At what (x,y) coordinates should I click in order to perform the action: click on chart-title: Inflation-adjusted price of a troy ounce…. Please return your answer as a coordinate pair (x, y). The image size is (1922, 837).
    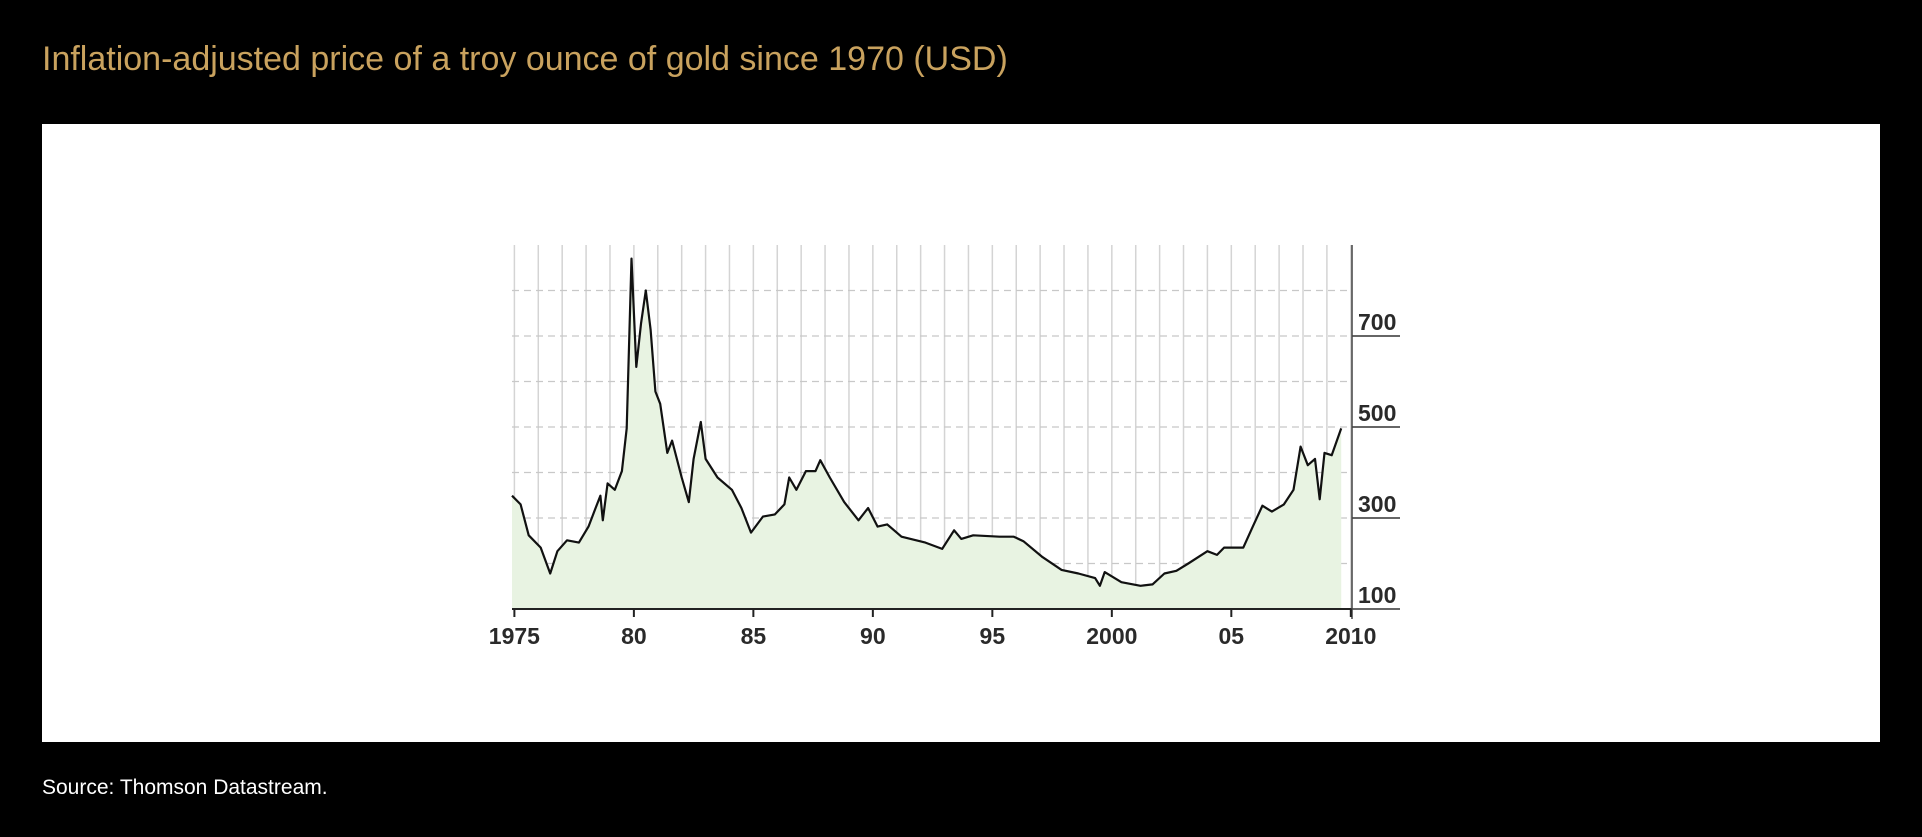
    Looking at the image, I should click on (525, 59).